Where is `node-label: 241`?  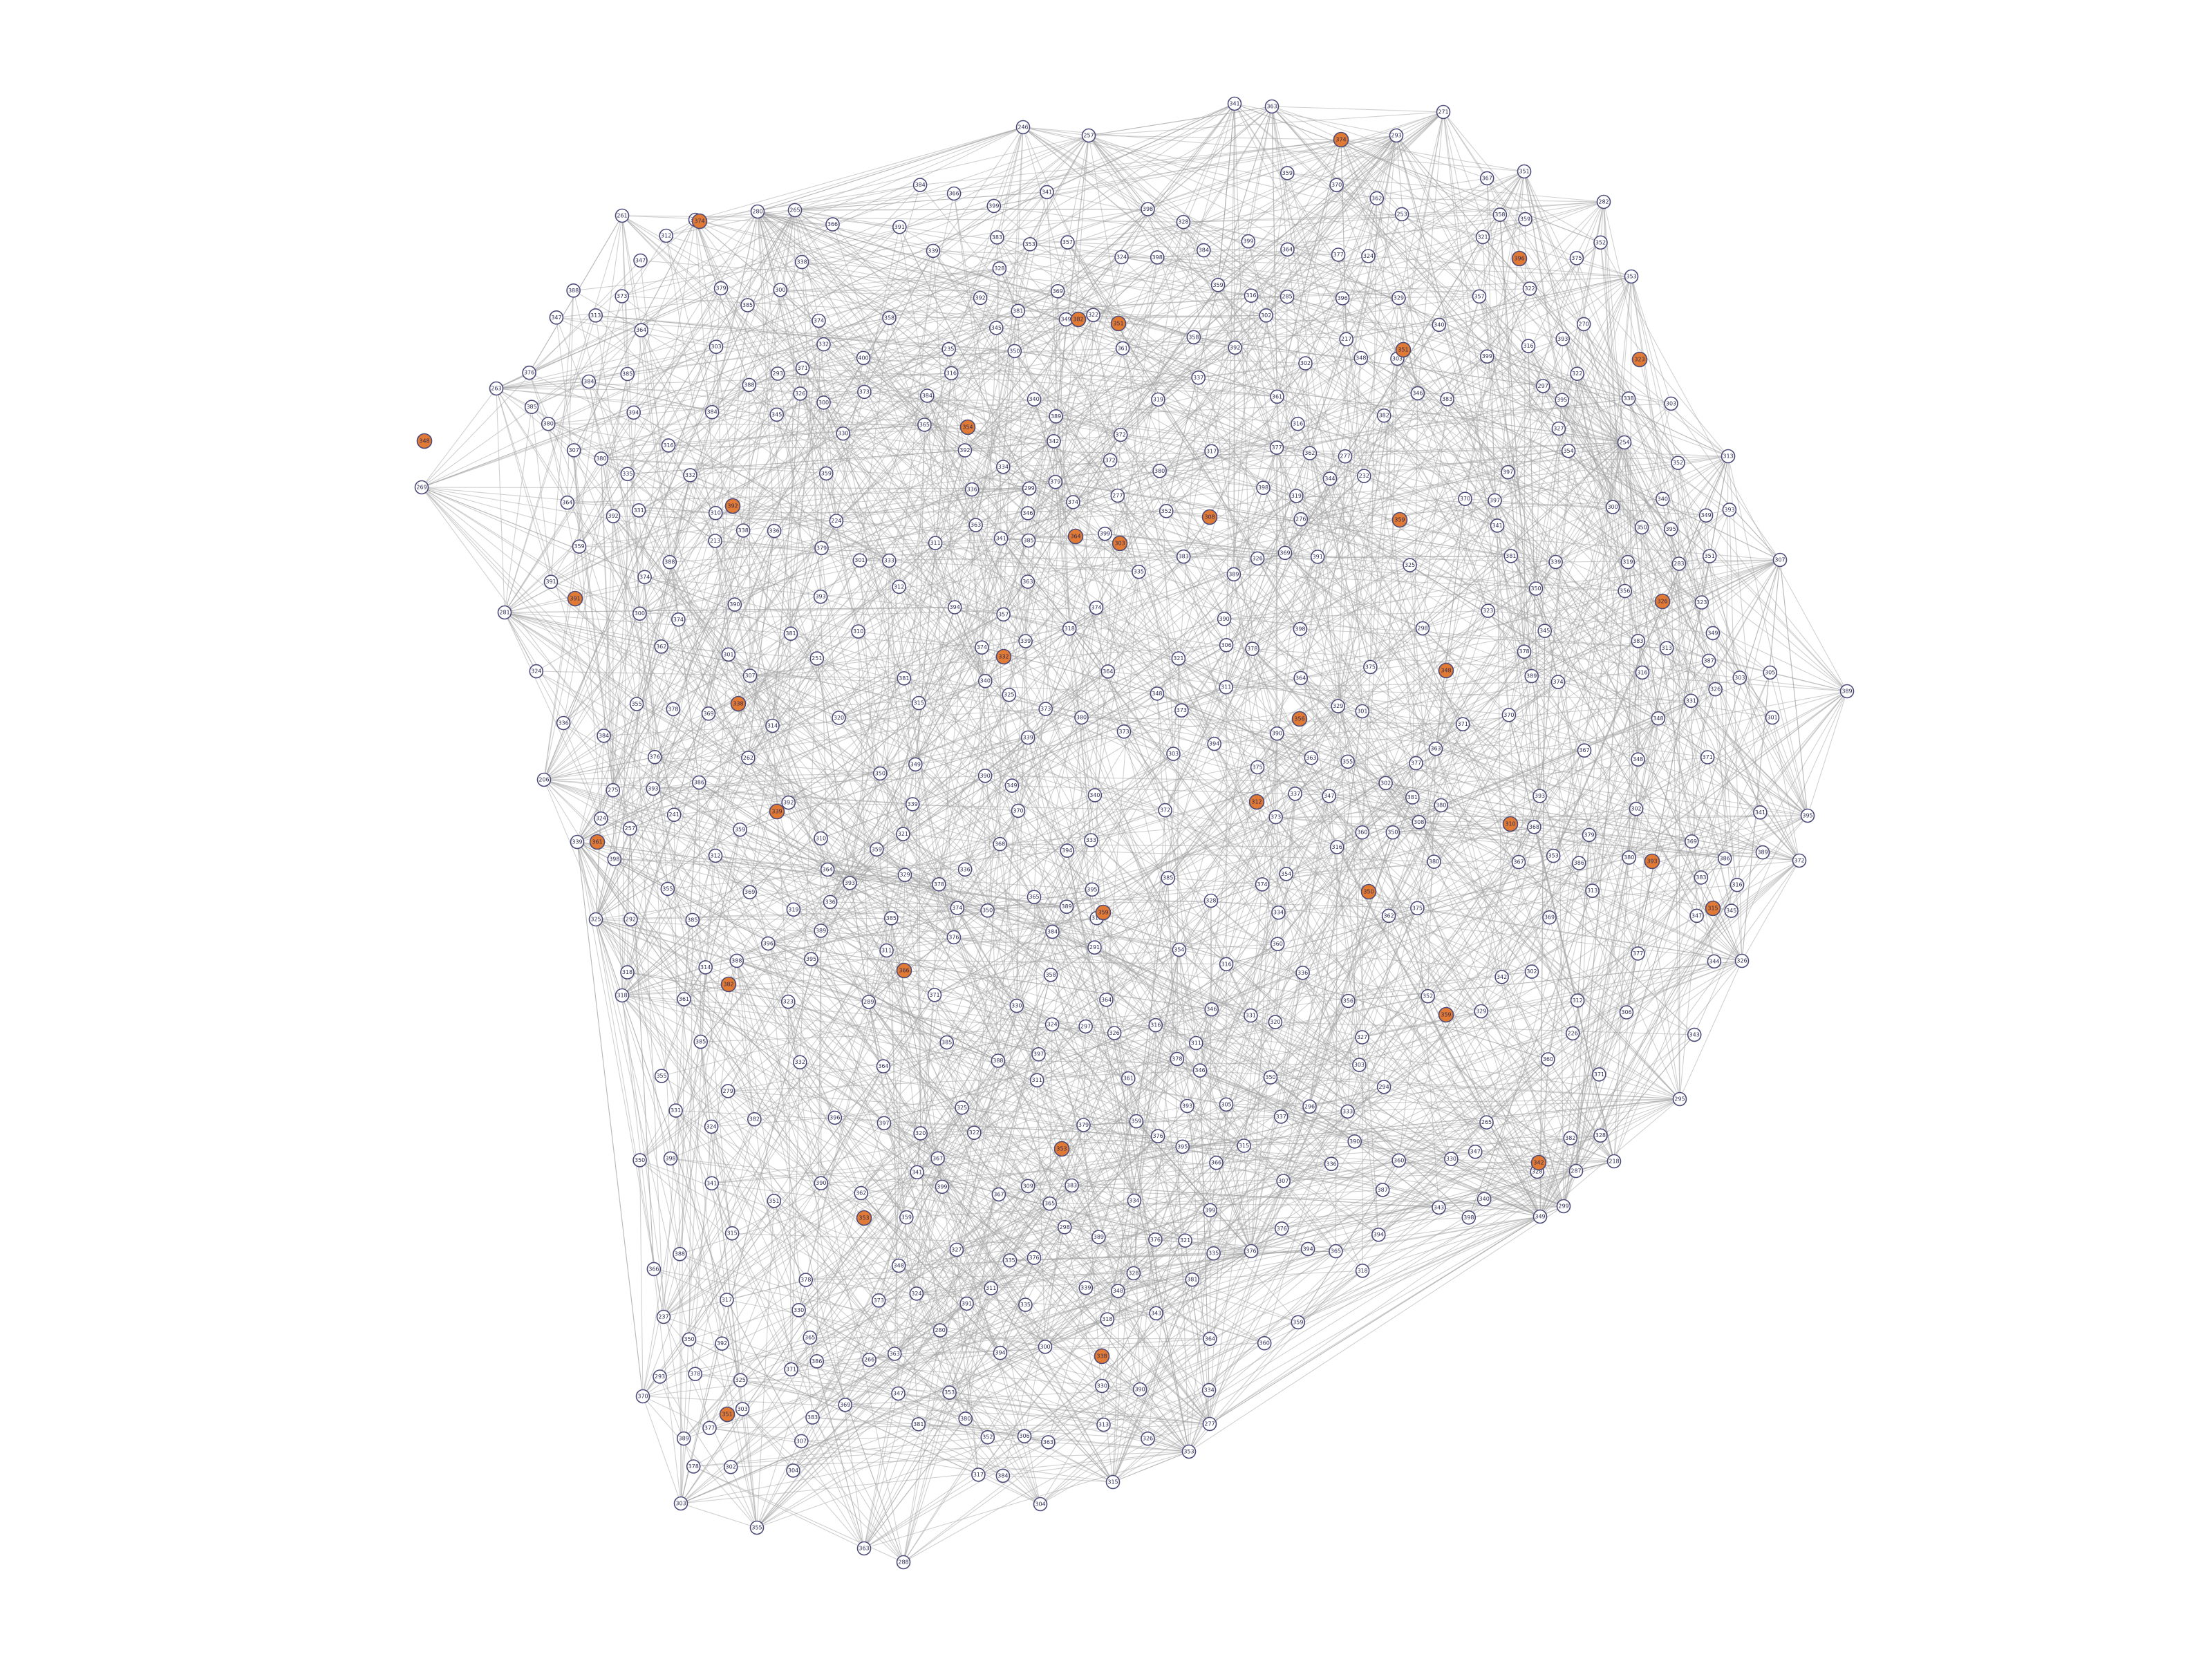
node-label: 241 is located at coordinates (674, 815).